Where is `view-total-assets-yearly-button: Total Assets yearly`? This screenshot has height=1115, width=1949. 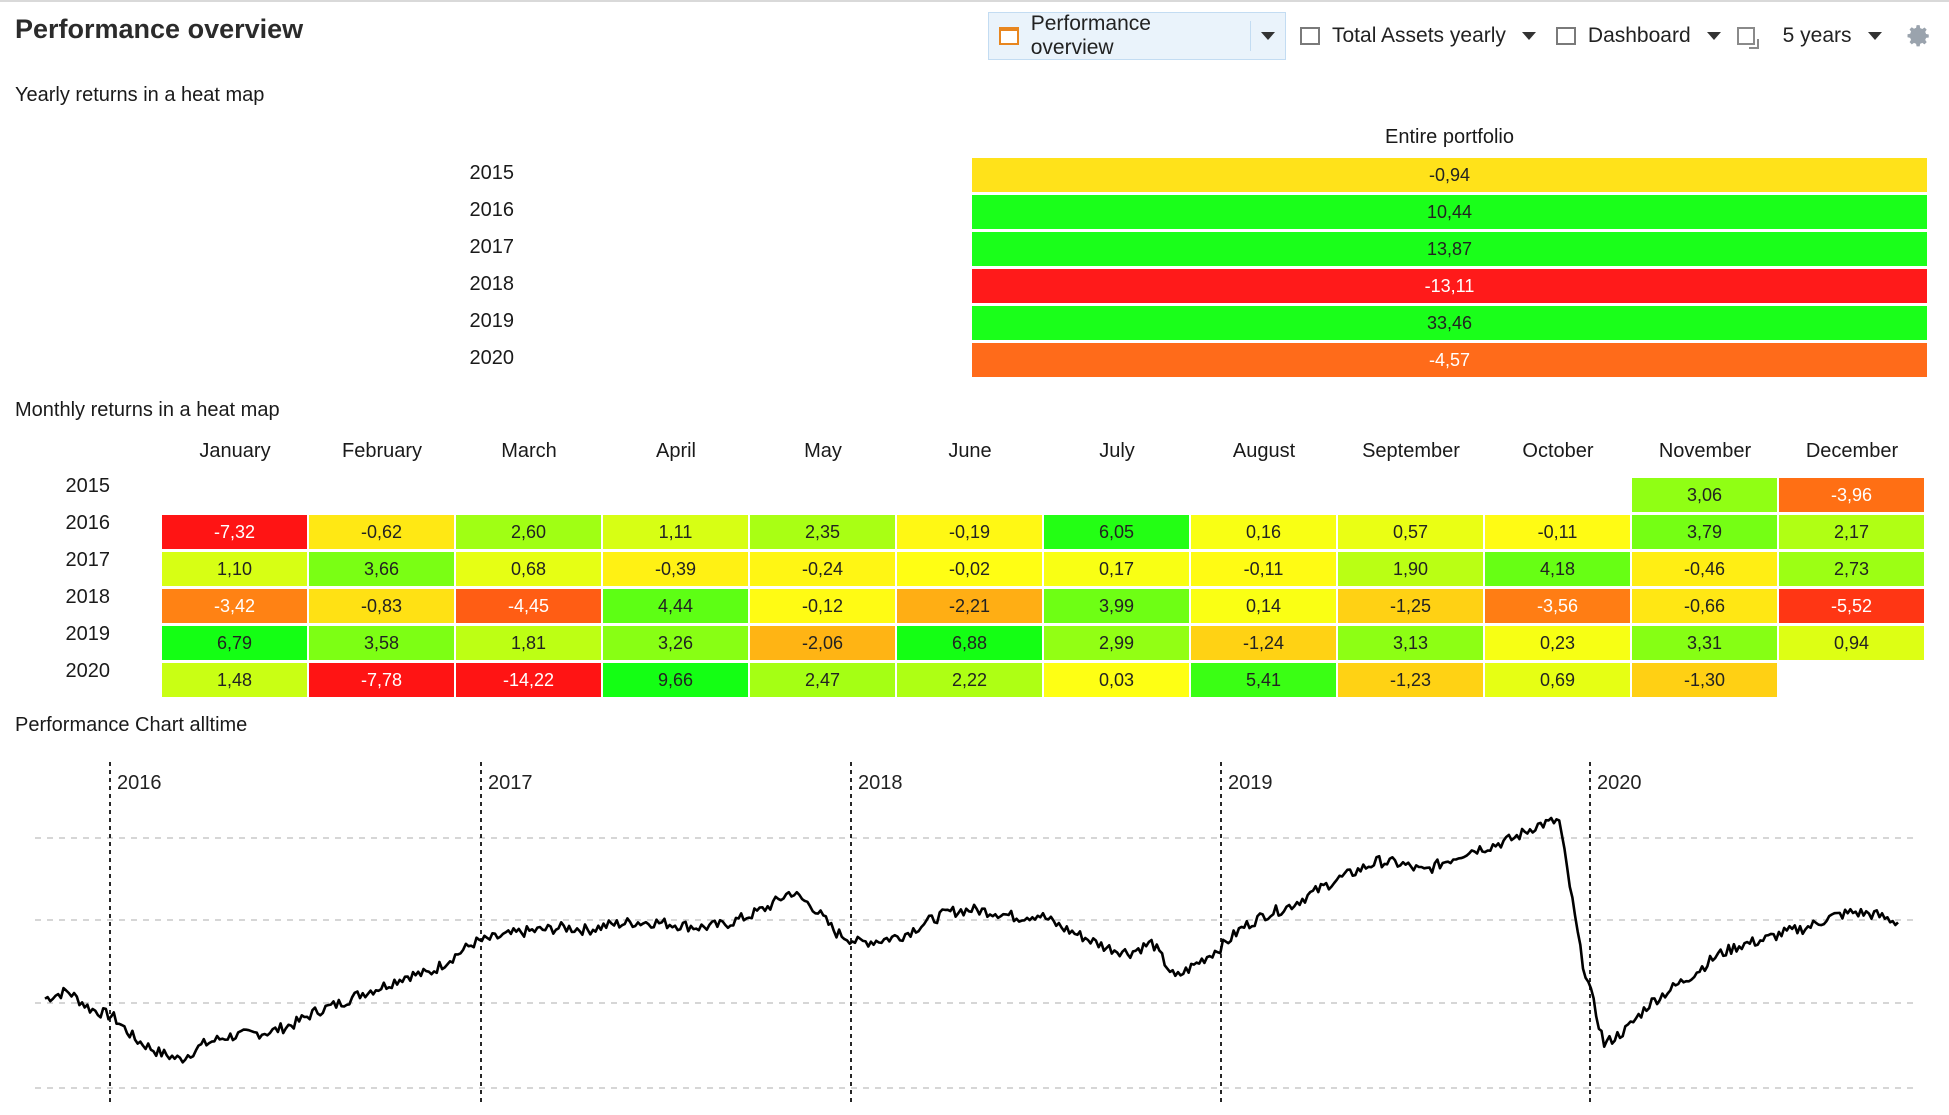
view-total-assets-yearly-button: Total Assets yearly is located at coordinates (1418, 36).